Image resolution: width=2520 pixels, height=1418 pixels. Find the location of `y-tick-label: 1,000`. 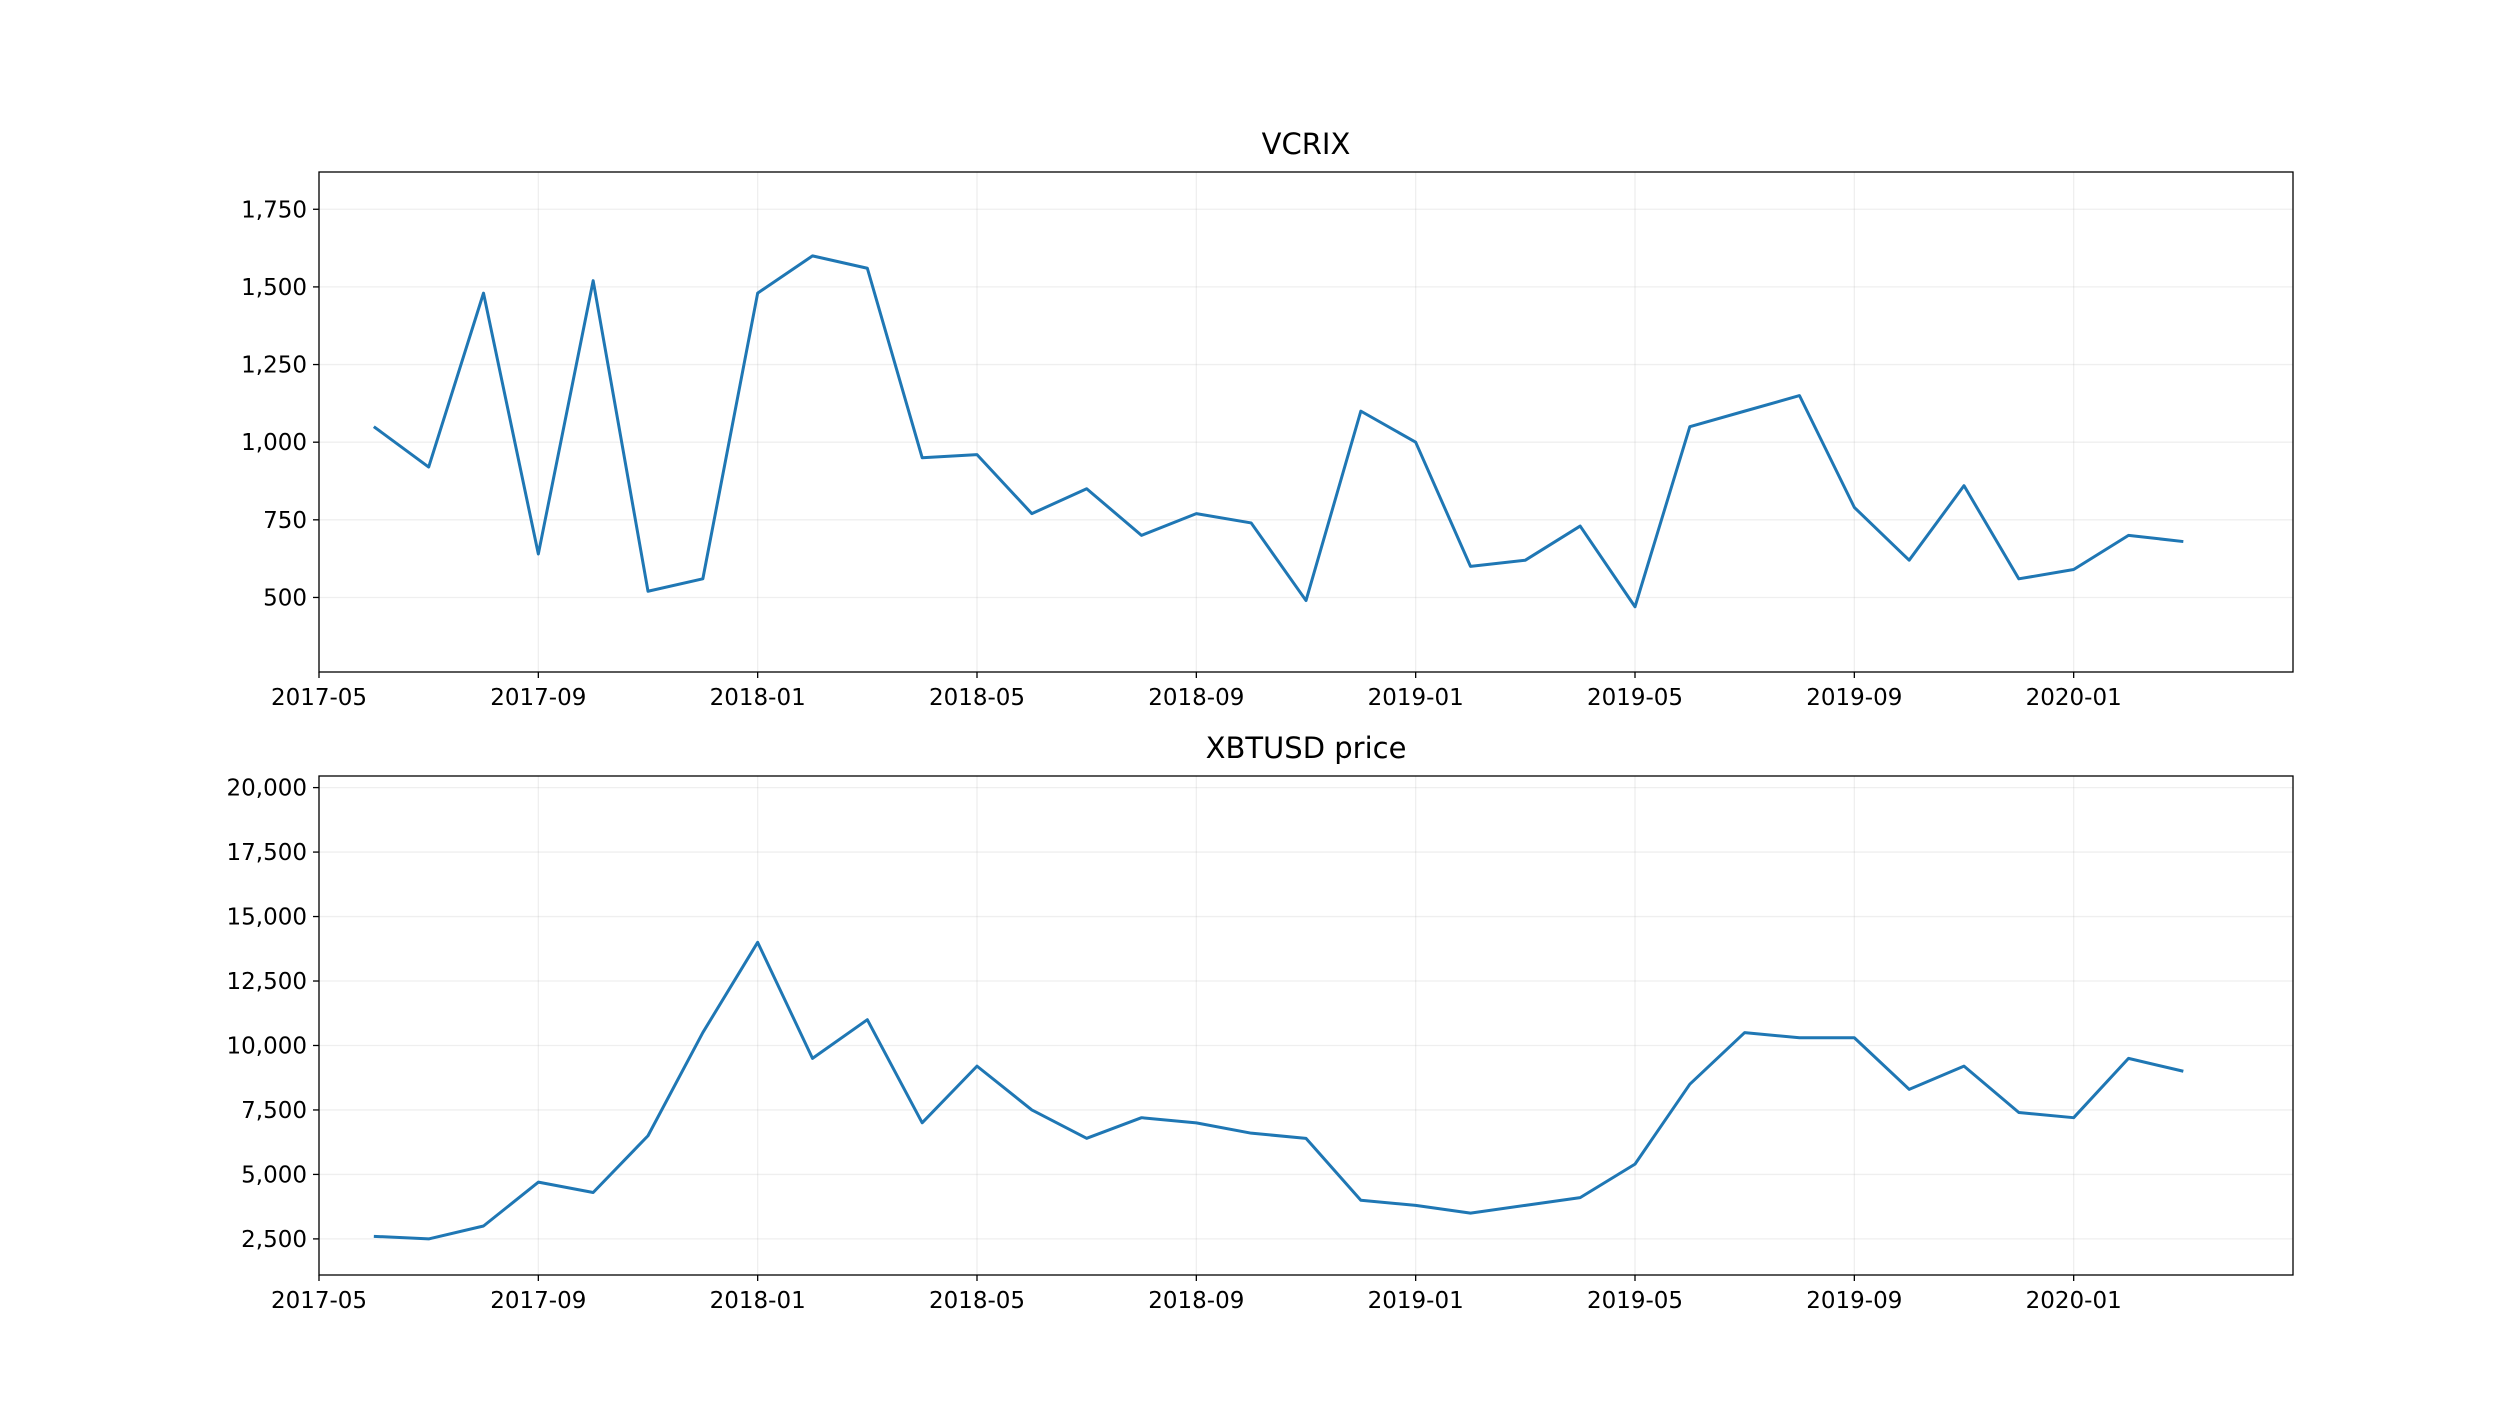

y-tick-label: 1,000 is located at coordinates (274, 443).